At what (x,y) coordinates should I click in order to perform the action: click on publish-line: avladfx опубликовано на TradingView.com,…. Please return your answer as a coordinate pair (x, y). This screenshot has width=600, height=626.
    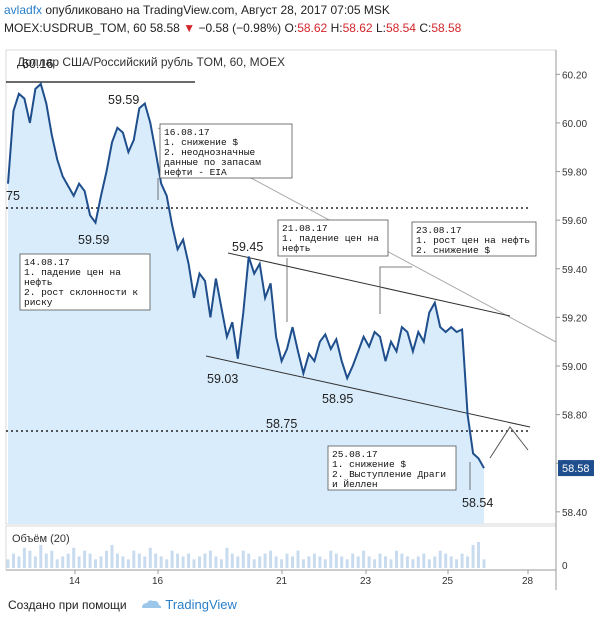
    Looking at the image, I should click on (197, 10).